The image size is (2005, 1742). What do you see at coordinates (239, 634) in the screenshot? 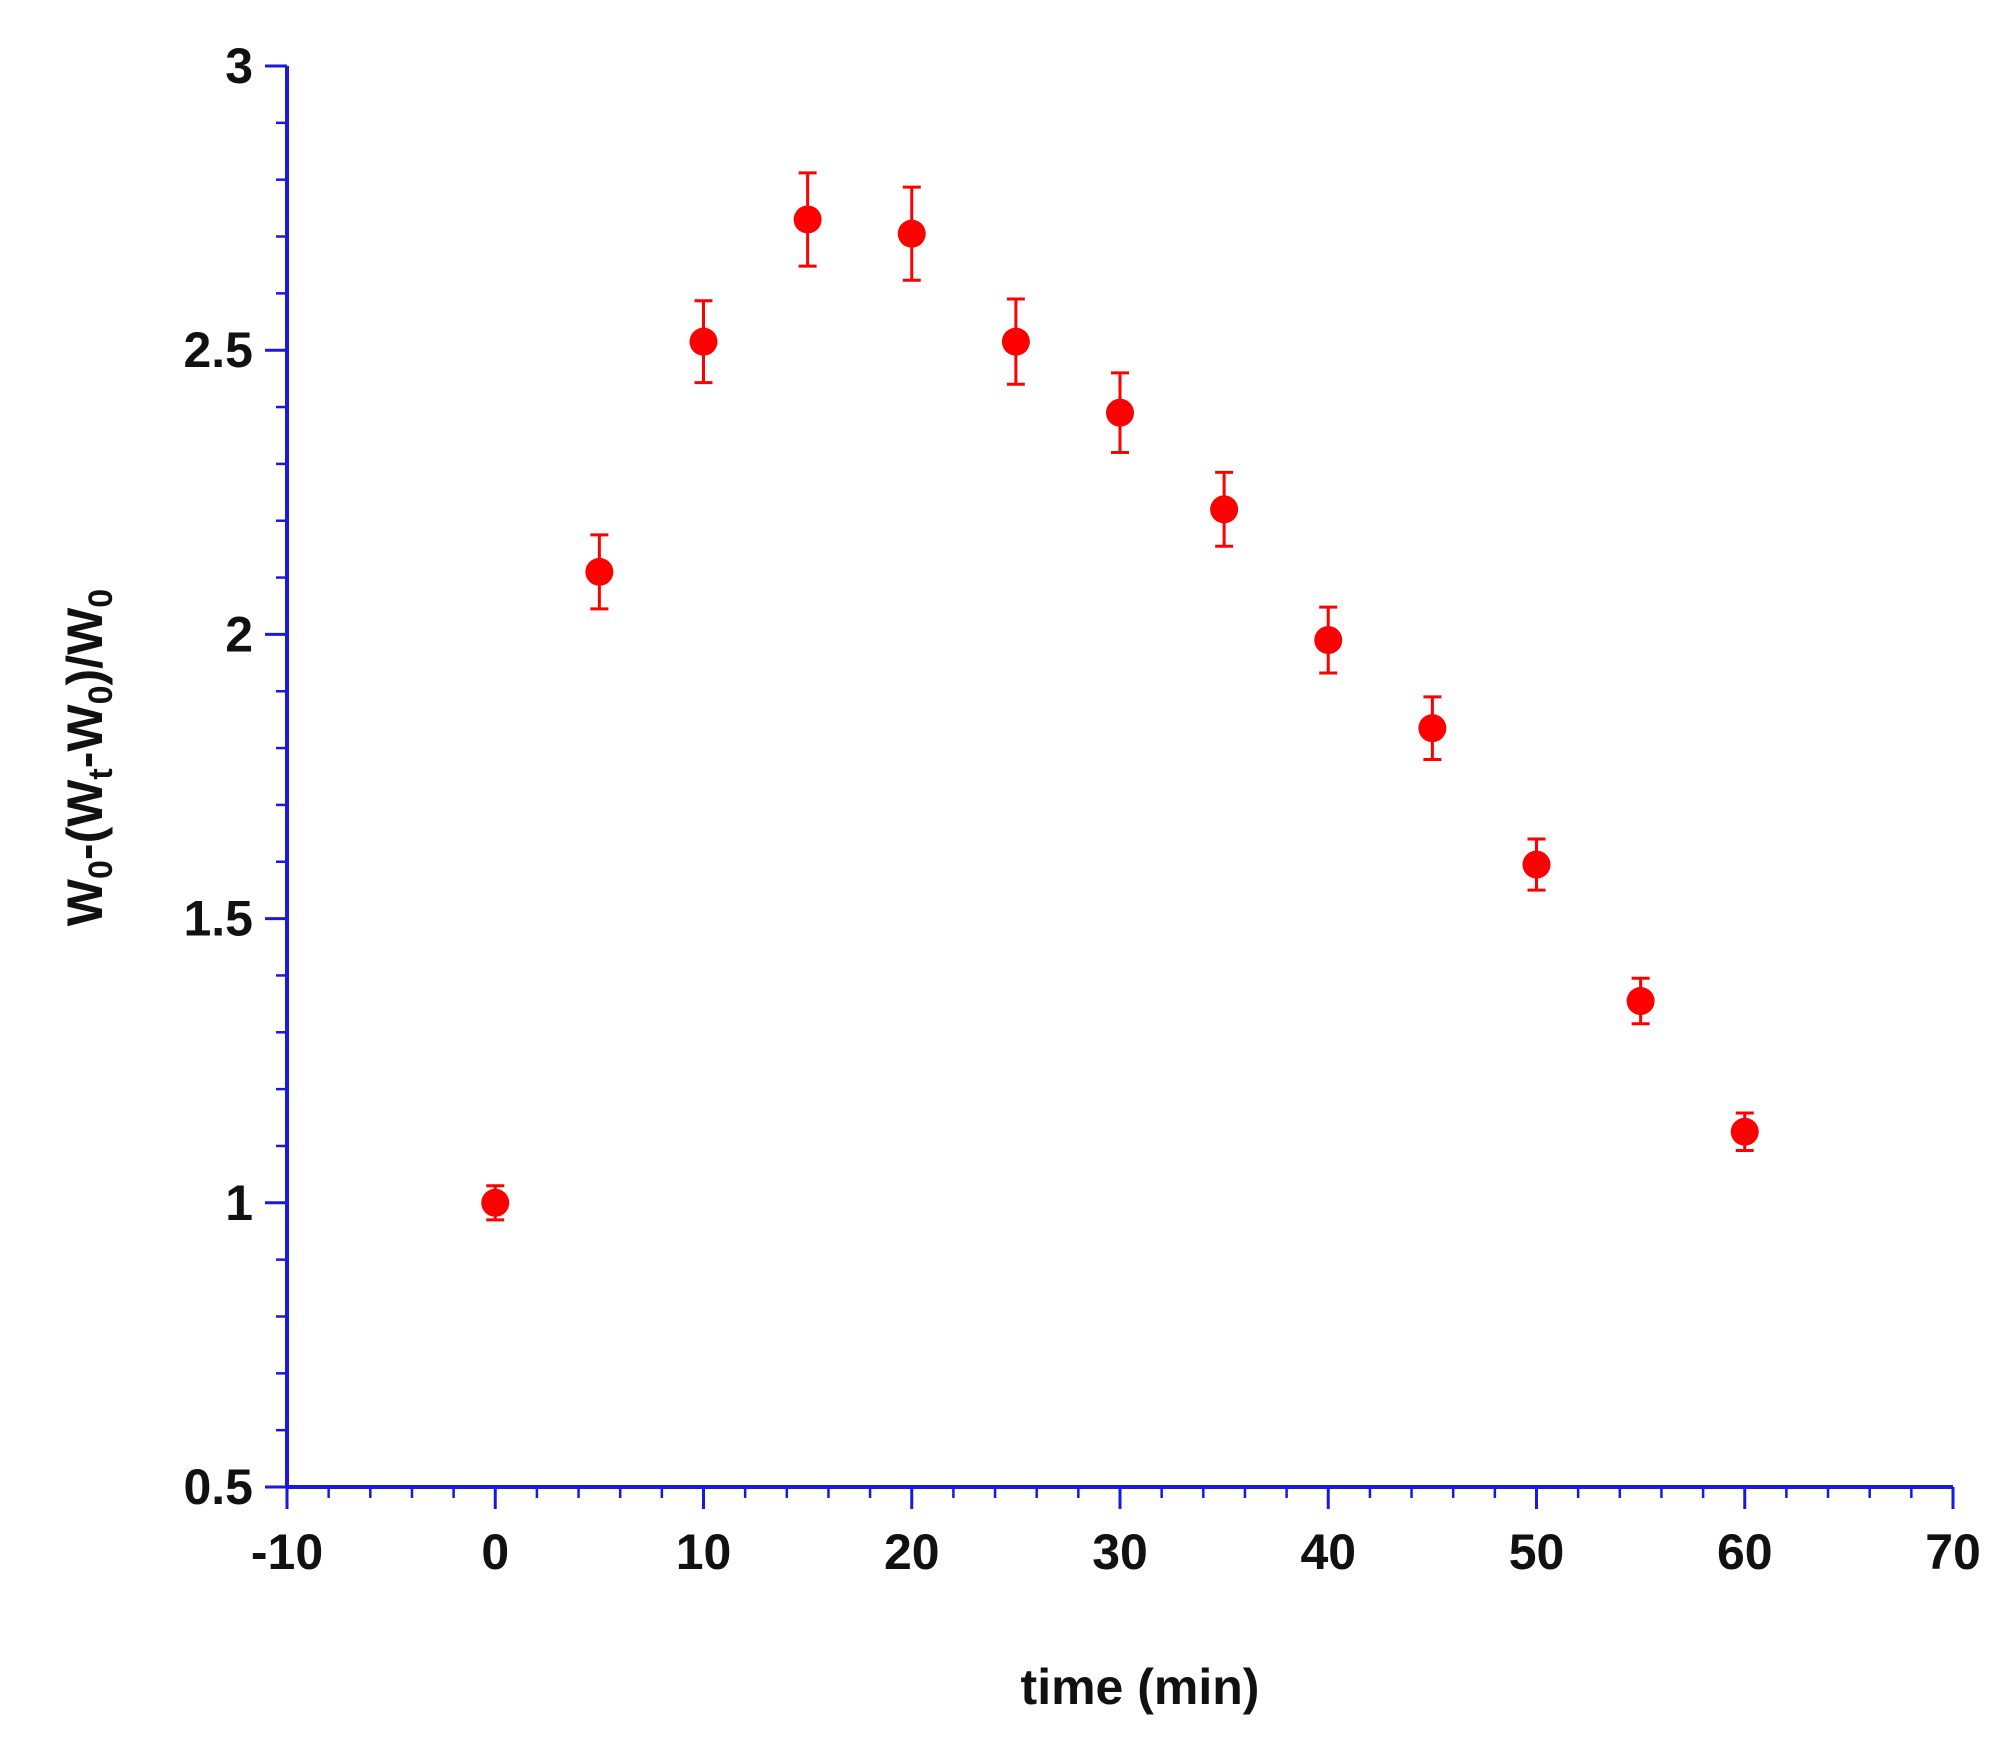
I see `y-tick-label: 2` at bounding box center [239, 634].